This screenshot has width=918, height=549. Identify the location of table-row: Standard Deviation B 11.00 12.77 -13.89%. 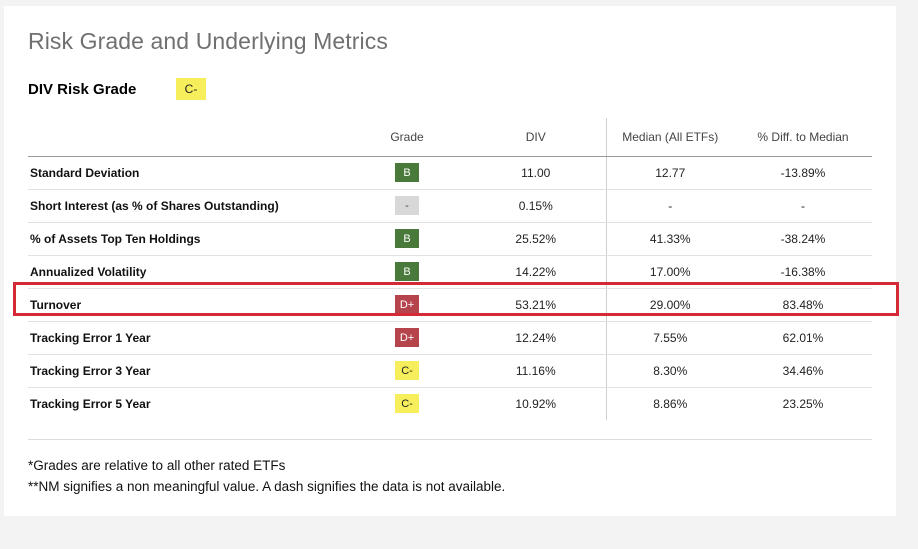
(450, 173).